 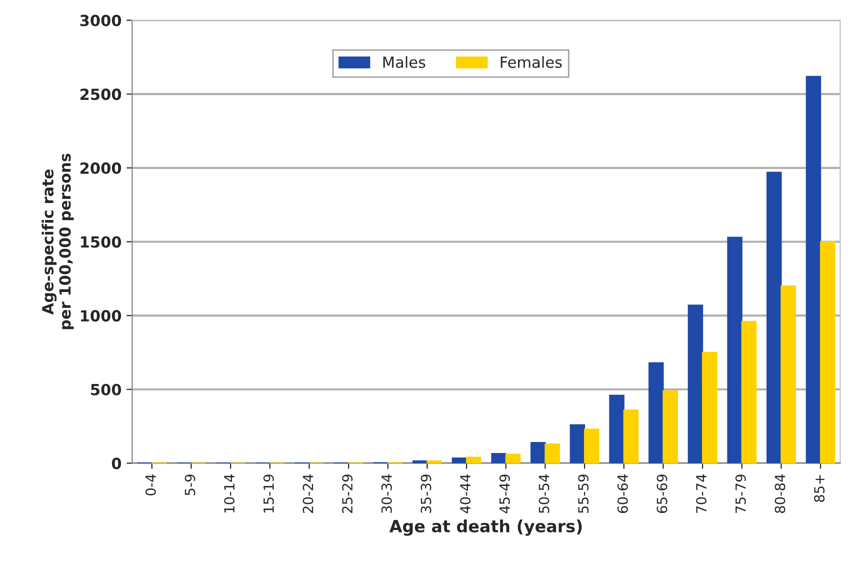 I want to click on x-tick-label: 85+, so click(x=819, y=488).